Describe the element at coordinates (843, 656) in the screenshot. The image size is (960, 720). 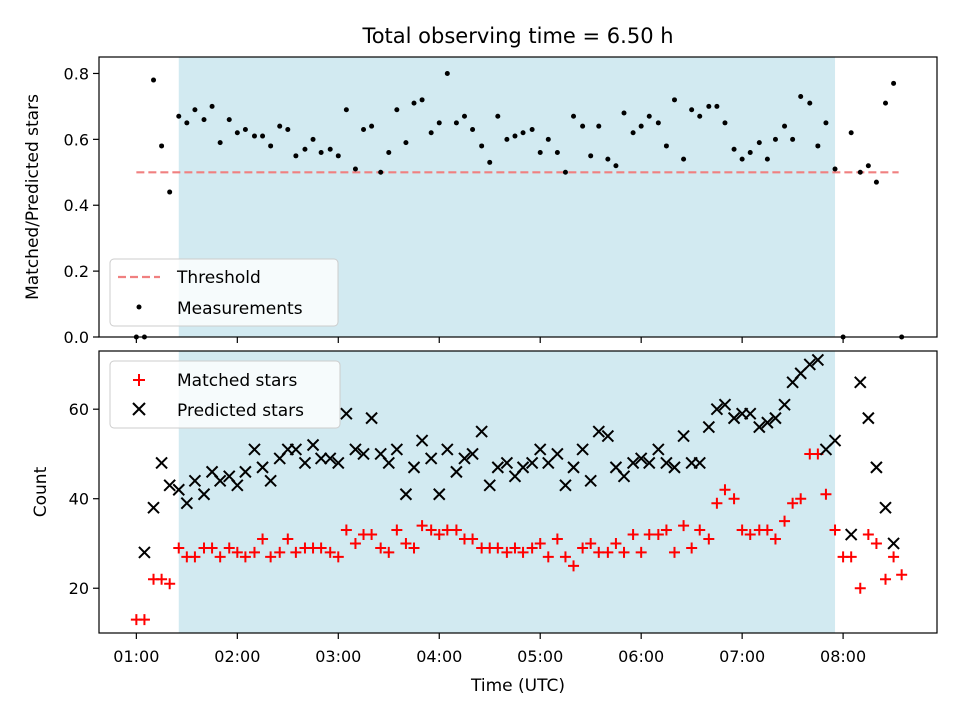
I see `x-tick-label: 08:00` at that location.